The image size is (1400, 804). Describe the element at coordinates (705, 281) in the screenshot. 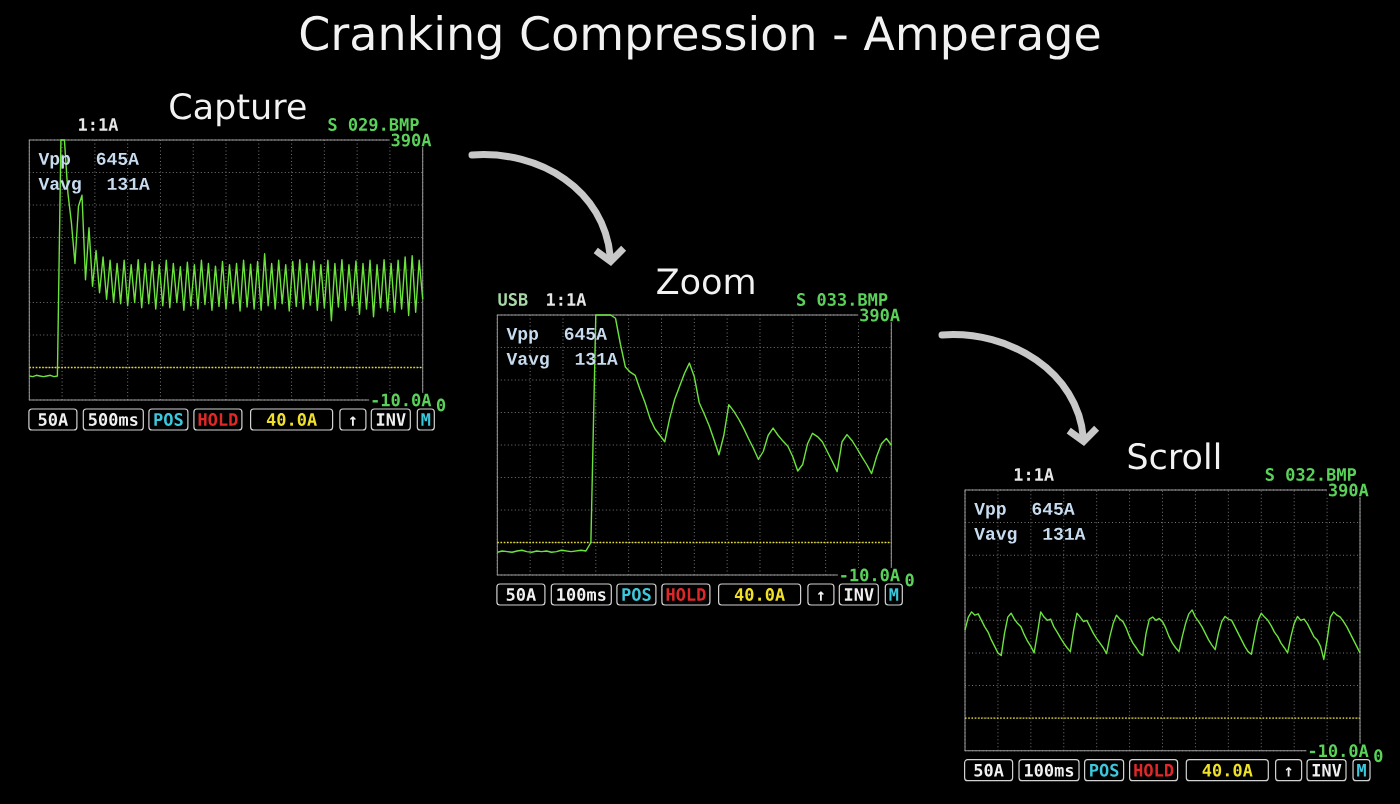

I see `chart-title: Zoom` at that location.